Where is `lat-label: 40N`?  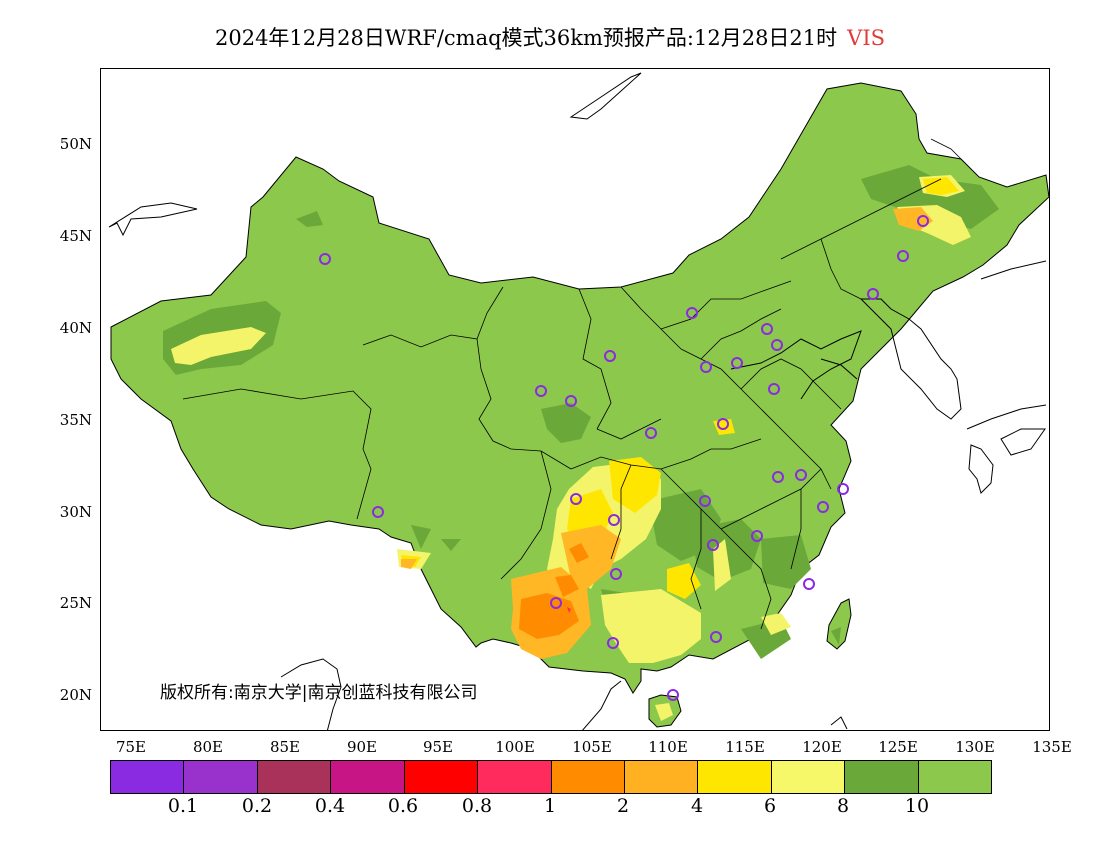
lat-label: 40N is located at coordinates (75, 328).